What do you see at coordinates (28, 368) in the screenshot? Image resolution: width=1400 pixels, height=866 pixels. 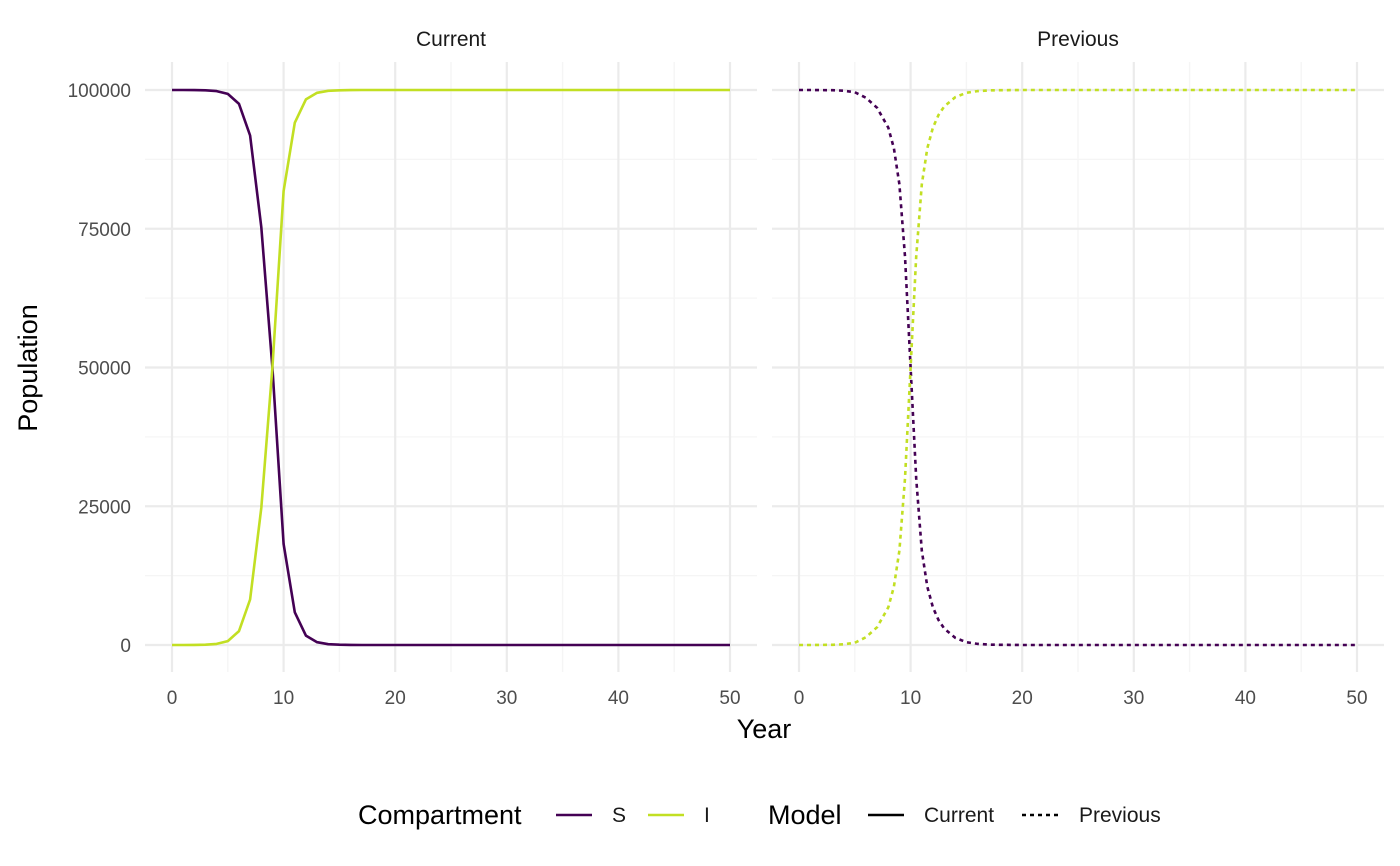 I see `y-axis-title: Population` at bounding box center [28, 368].